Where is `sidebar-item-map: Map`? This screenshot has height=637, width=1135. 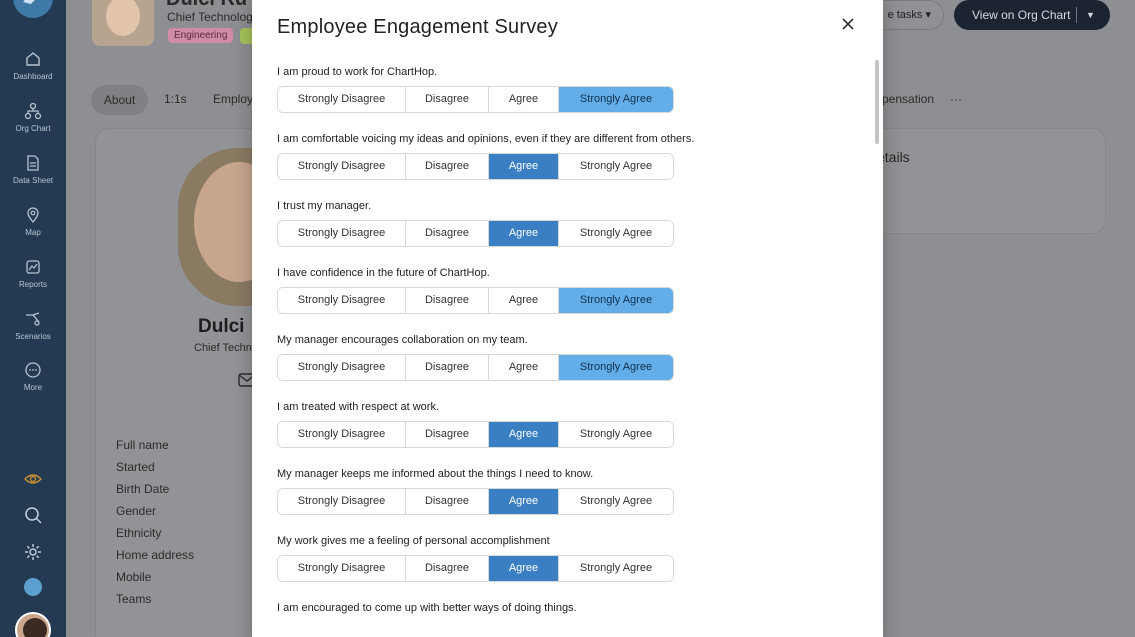 sidebar-item-map: Map is located at coordinates (33, 221).